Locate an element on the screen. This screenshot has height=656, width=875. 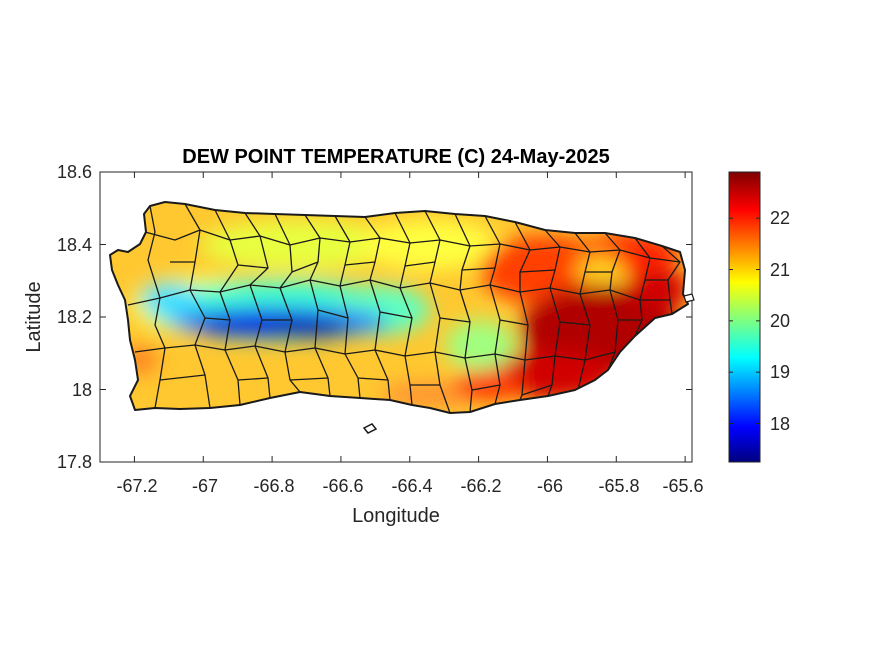
x-tick-label: -66.4 is located at coordinates (411, 486).